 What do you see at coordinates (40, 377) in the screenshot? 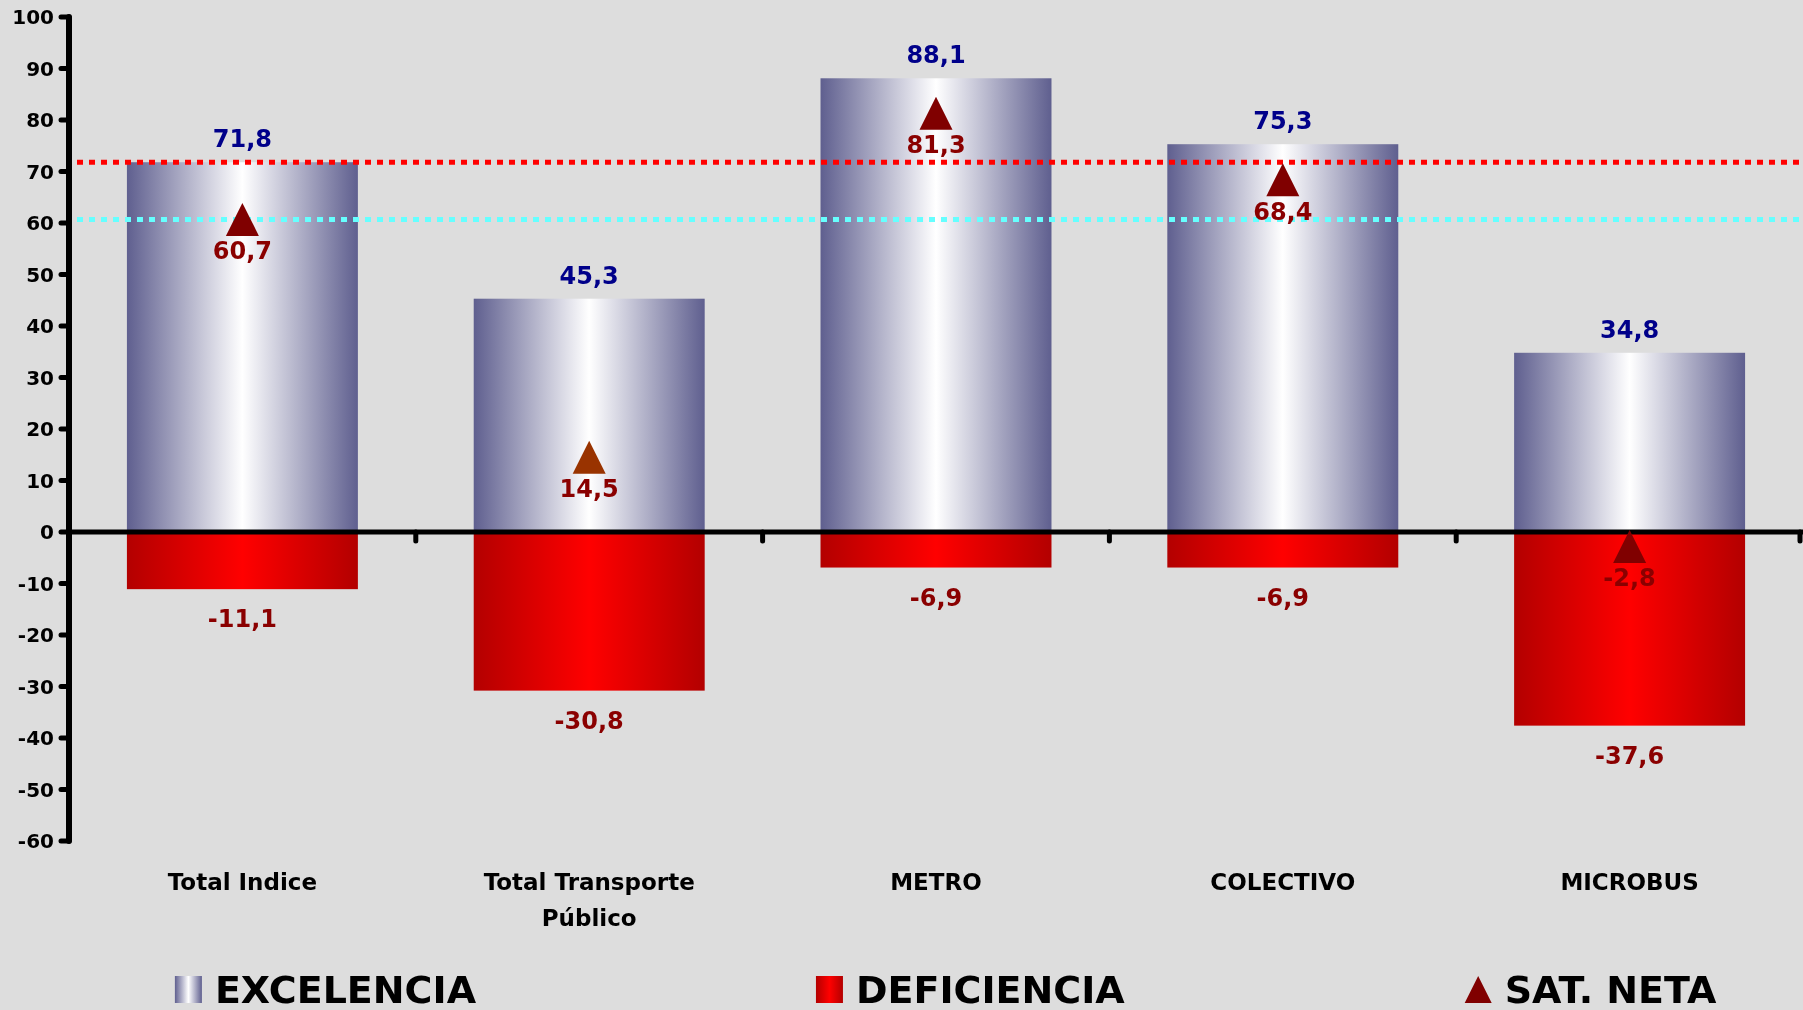
I see `y-tick-label: 30` at bounding box center [40, 377].